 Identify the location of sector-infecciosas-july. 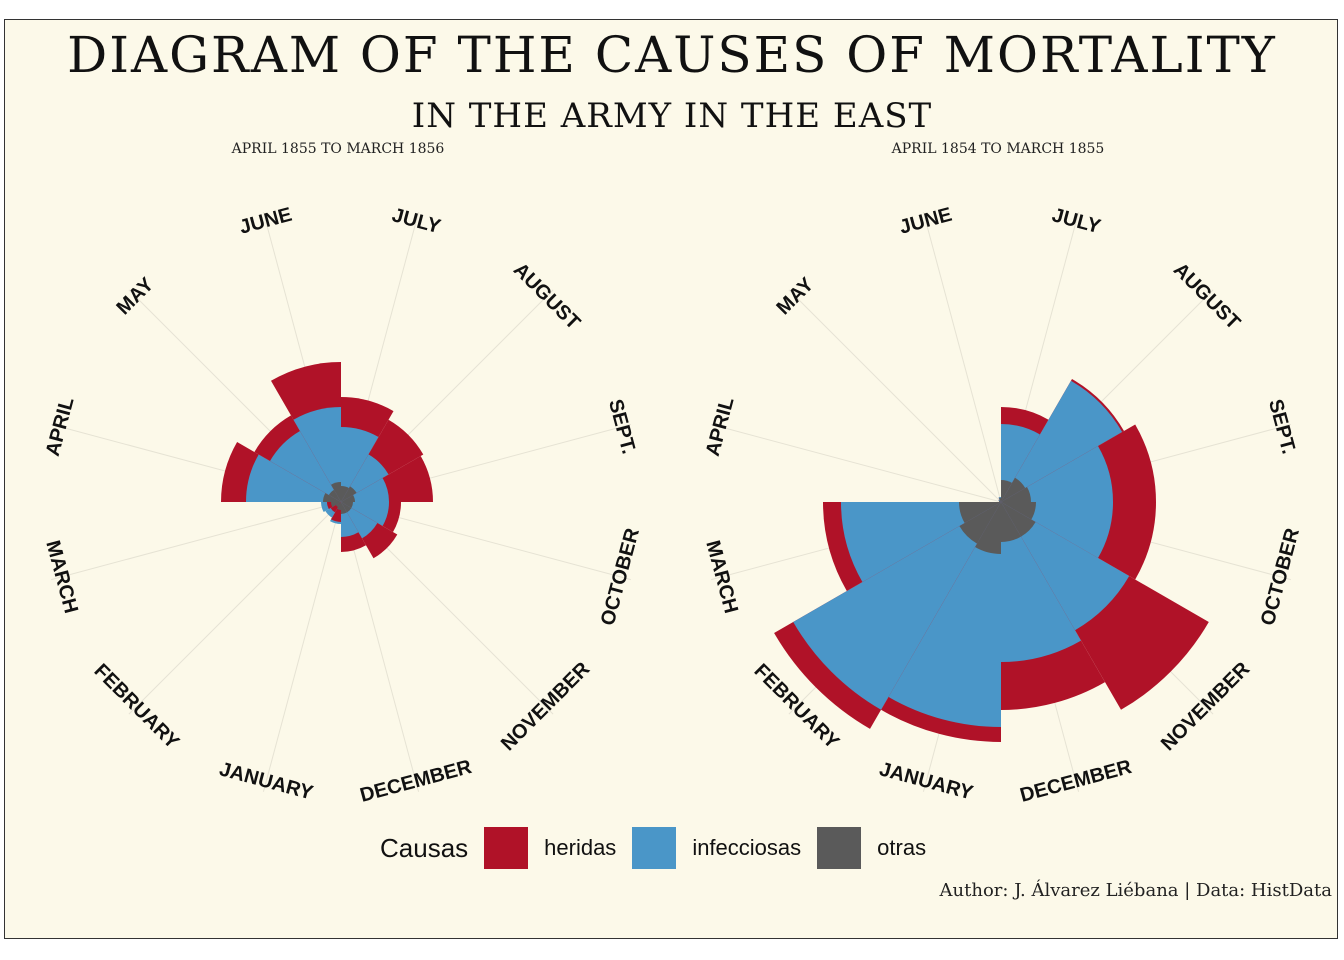
(360, 464).